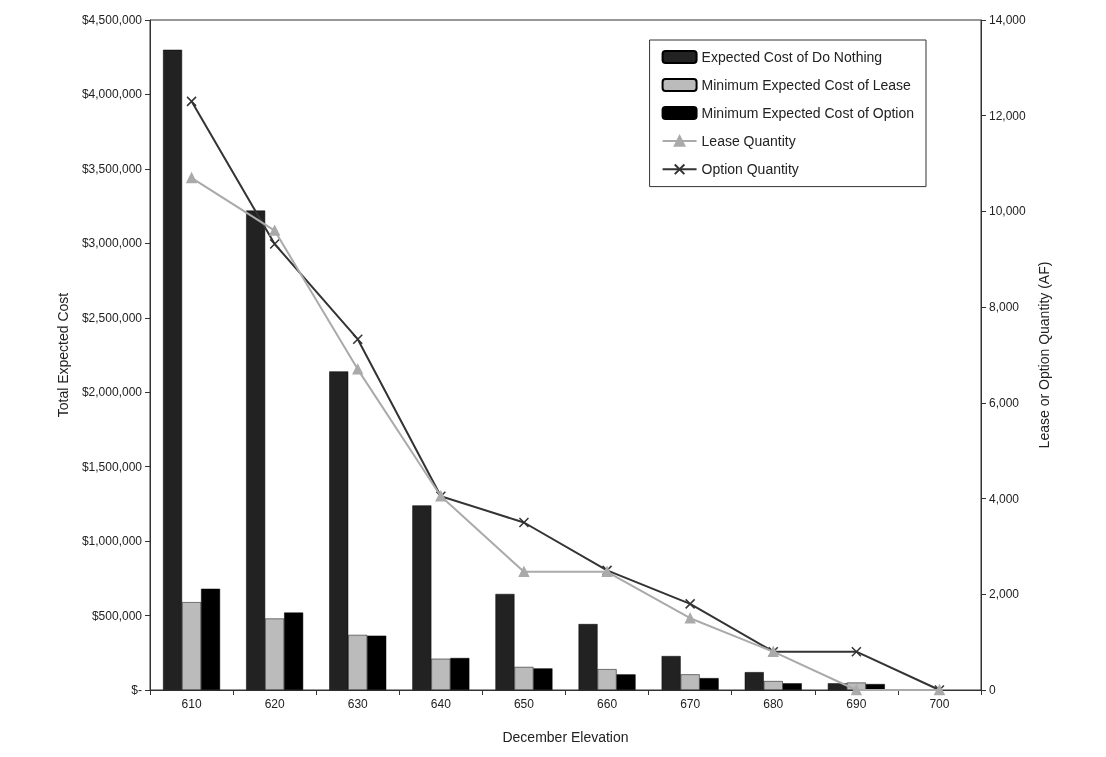 The height and width of the screenshot is (757, 1106). I want to click on legend-label: Expected Cost of Do Nothing, so click(792, 57).